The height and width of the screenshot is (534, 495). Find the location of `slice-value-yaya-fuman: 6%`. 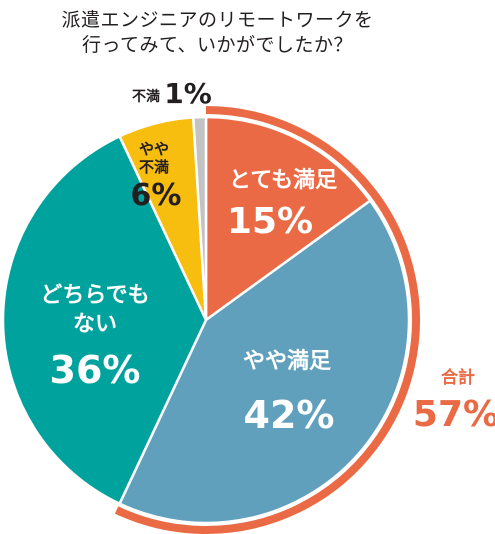

slice-value-yaya-fuman: 6% is located at coordinates (156, 195).